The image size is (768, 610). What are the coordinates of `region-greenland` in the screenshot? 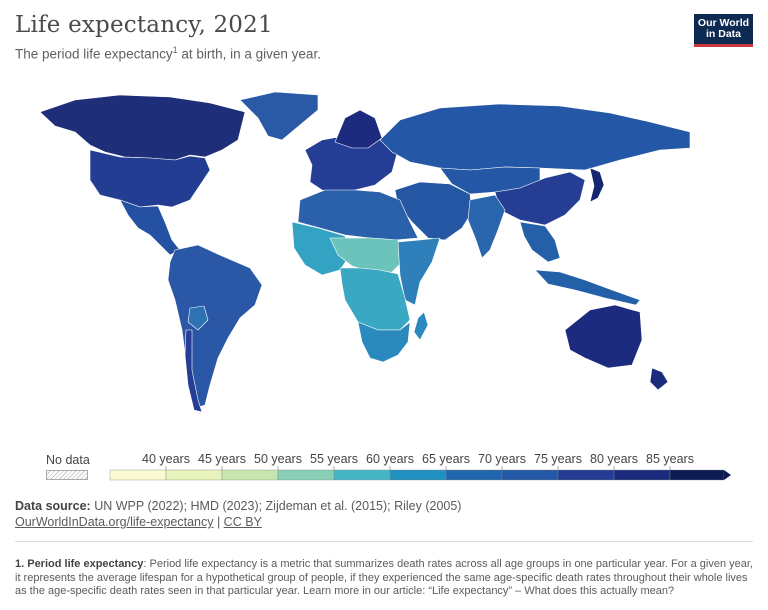 It's located at (279, 116).